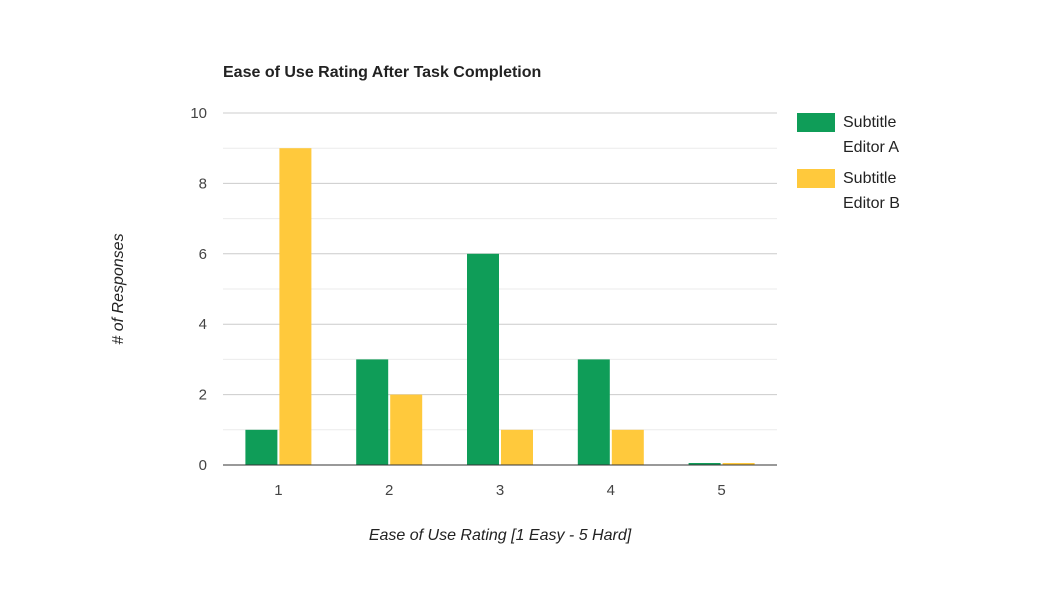 The width and height of the screenshot is (1038, 598). Describe the element at coordinates (203, 324) in the screenshot. I see `y-tick-label: 4` at that location.